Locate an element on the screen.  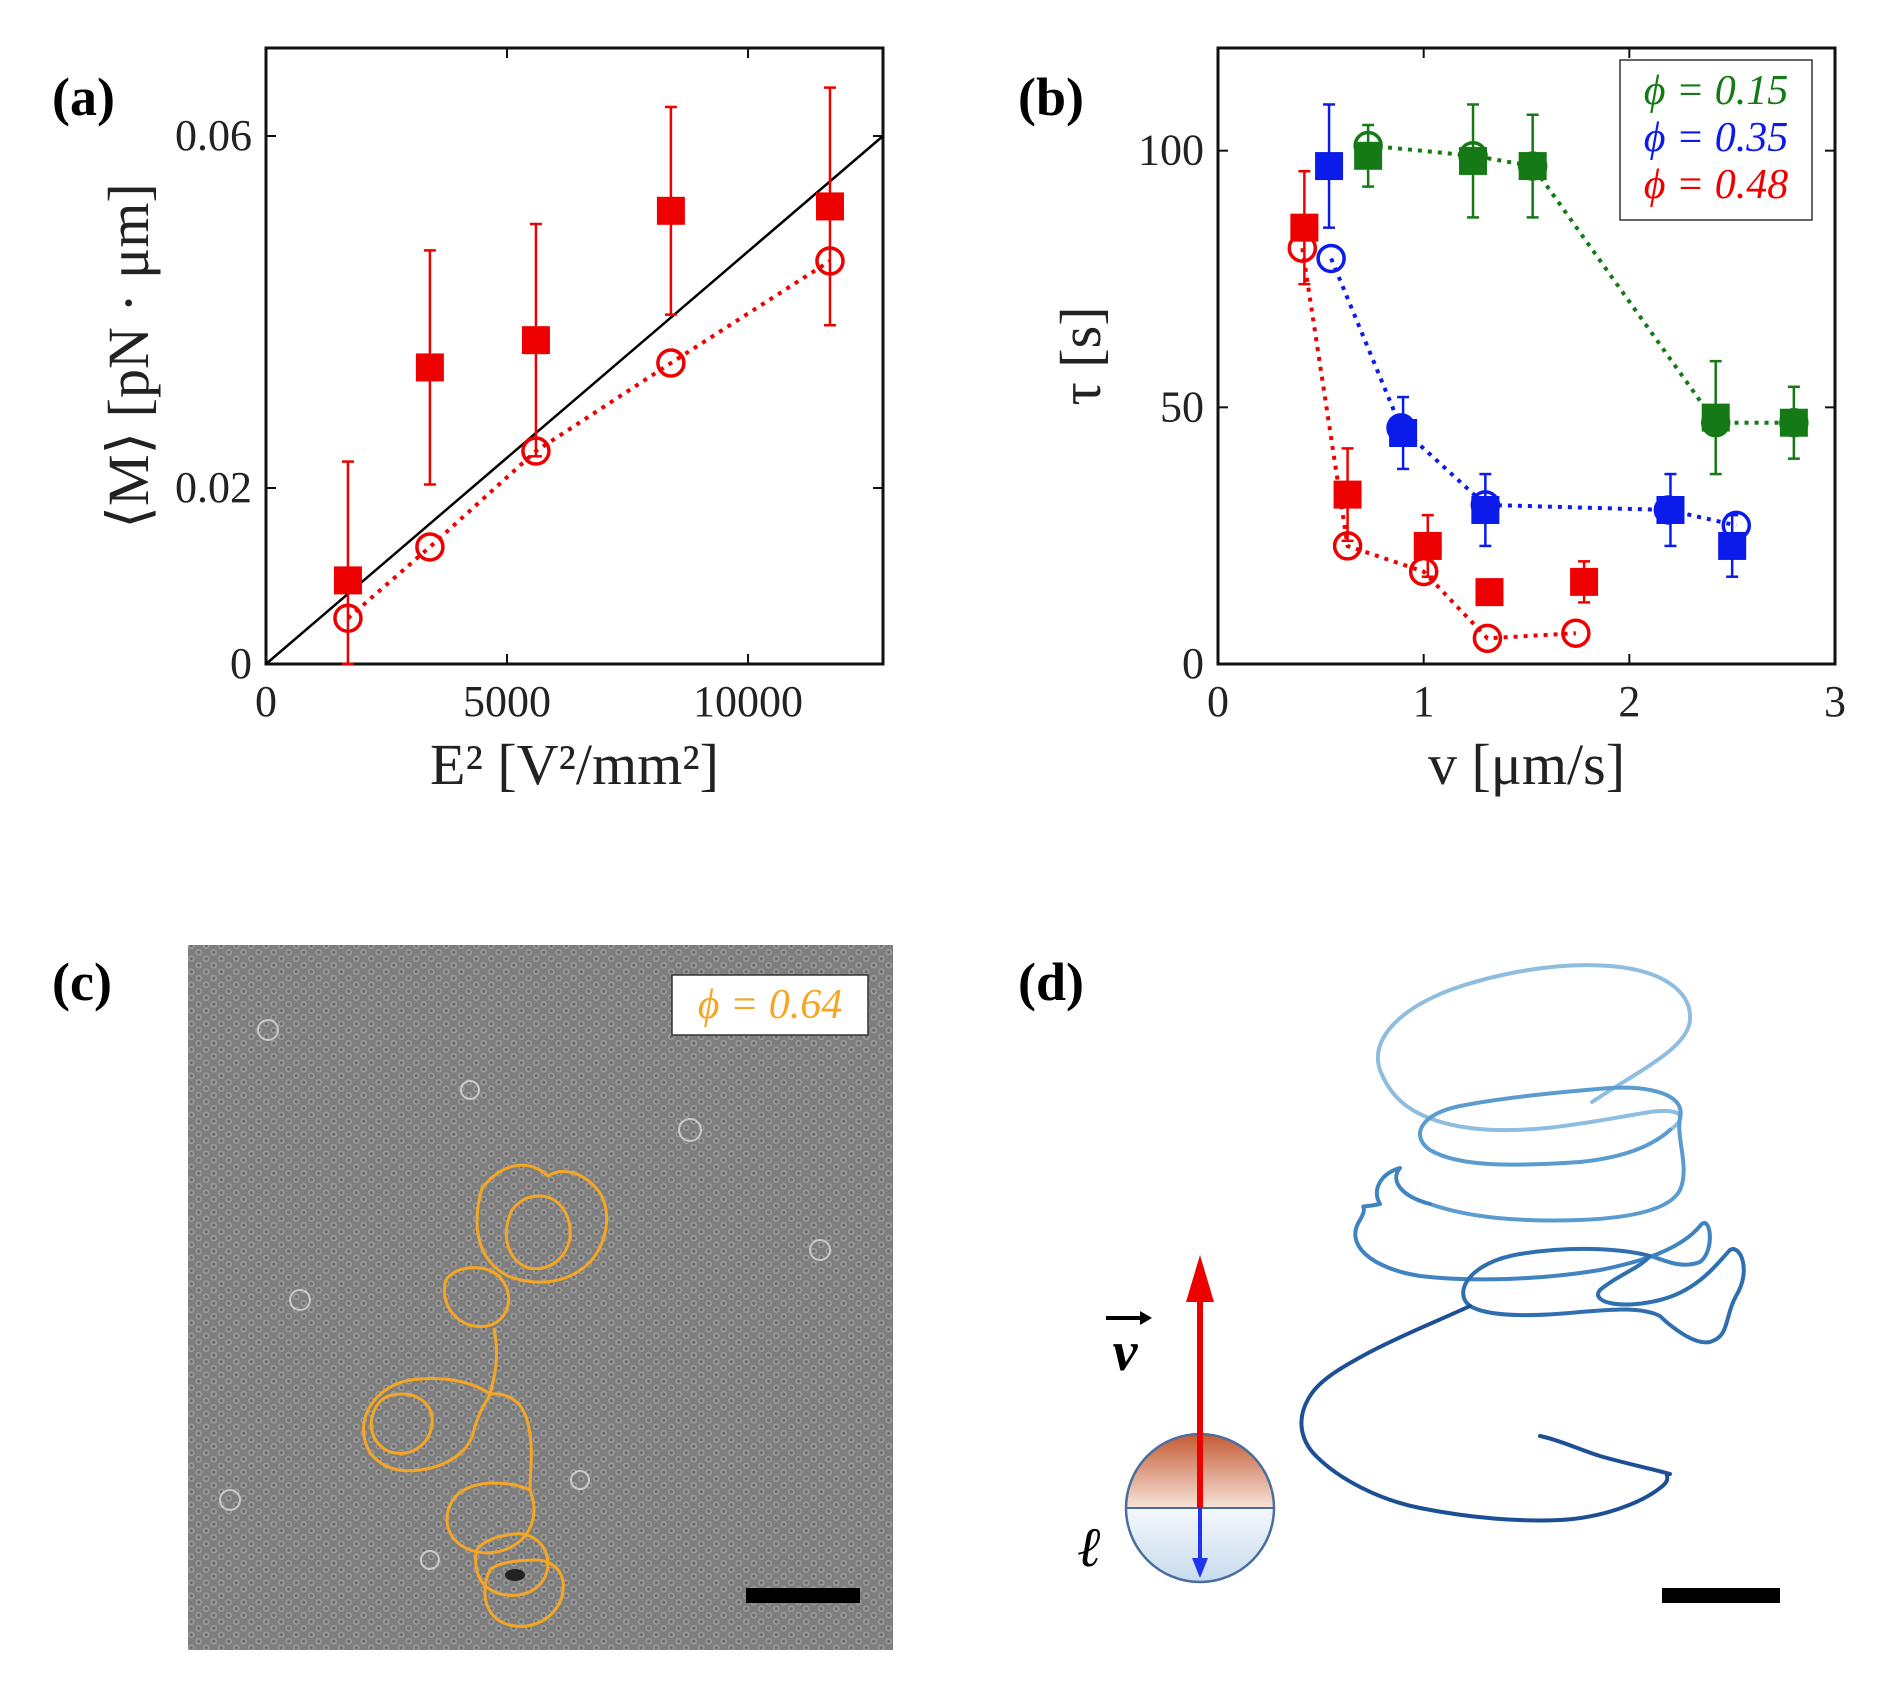
chart-b-xtick-label: 1 is located at coordinates (1424, 701).